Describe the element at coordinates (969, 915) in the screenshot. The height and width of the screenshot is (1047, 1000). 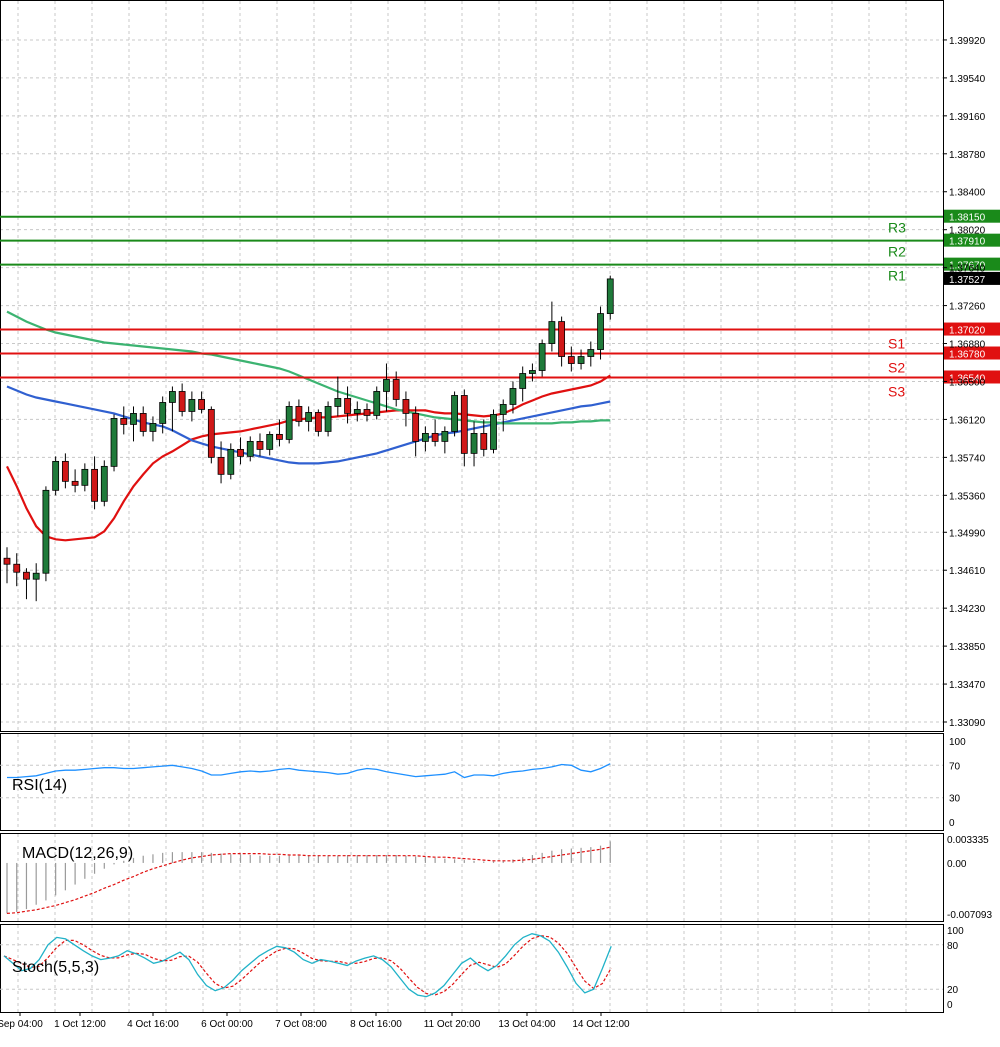
I see `macd-tick-label: -0.007093` at that location.